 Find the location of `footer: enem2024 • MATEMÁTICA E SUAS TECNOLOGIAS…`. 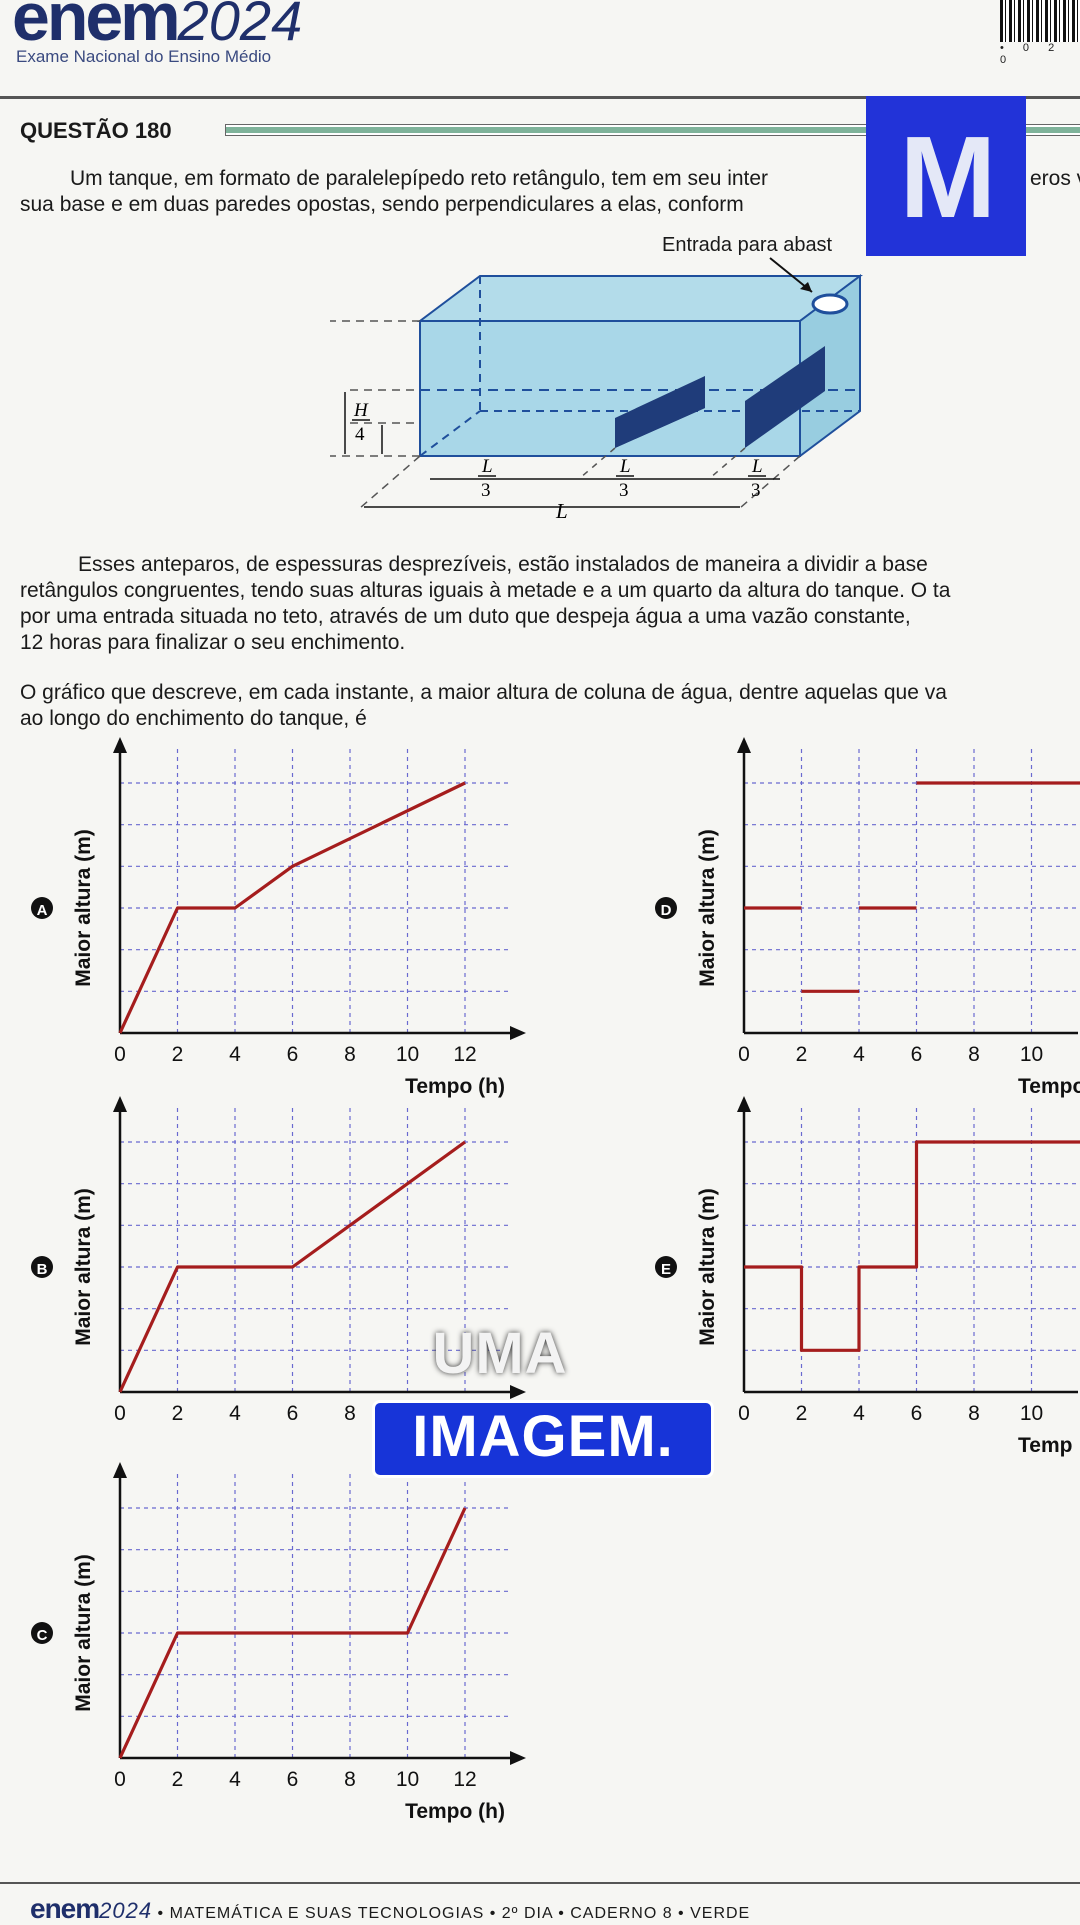

footer: enem2024 • MATEMÁTICA E SUAS TECNOLOGIAS… is located at coordinates (390, 1909).